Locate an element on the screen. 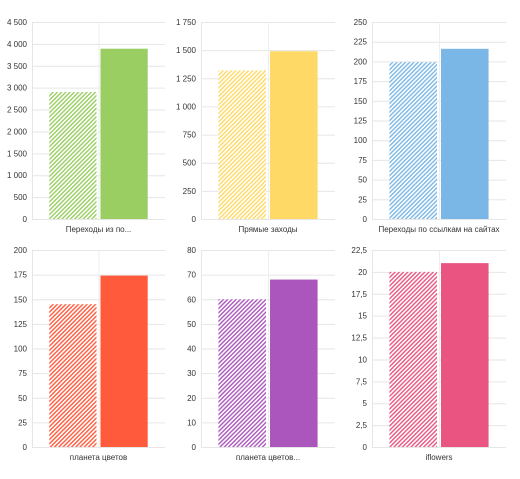 This screenshot has width=520, height=479. y-tick-label: 15 is located at coordinates (362, 316).